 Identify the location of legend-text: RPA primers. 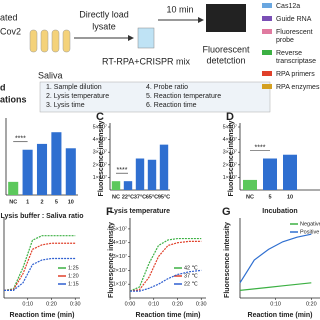
(295, 74).